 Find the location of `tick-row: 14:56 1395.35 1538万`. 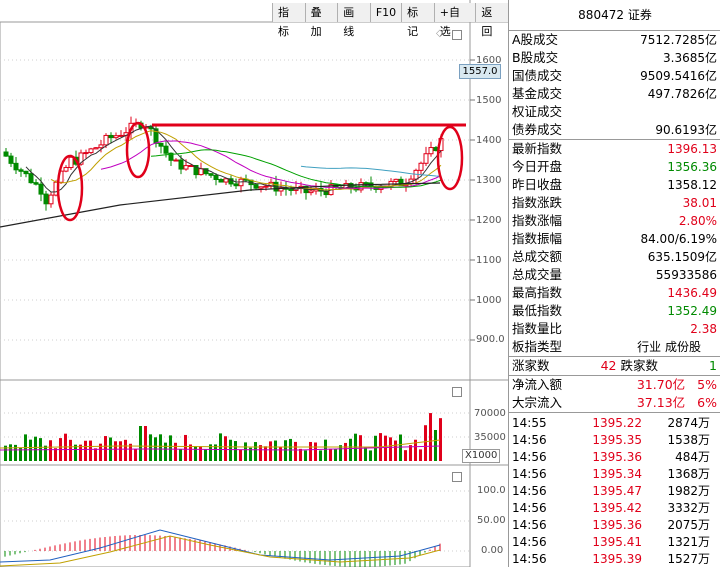

tick-row: 14:56 1395.35 1538万 is located at coordinates (614, 440).